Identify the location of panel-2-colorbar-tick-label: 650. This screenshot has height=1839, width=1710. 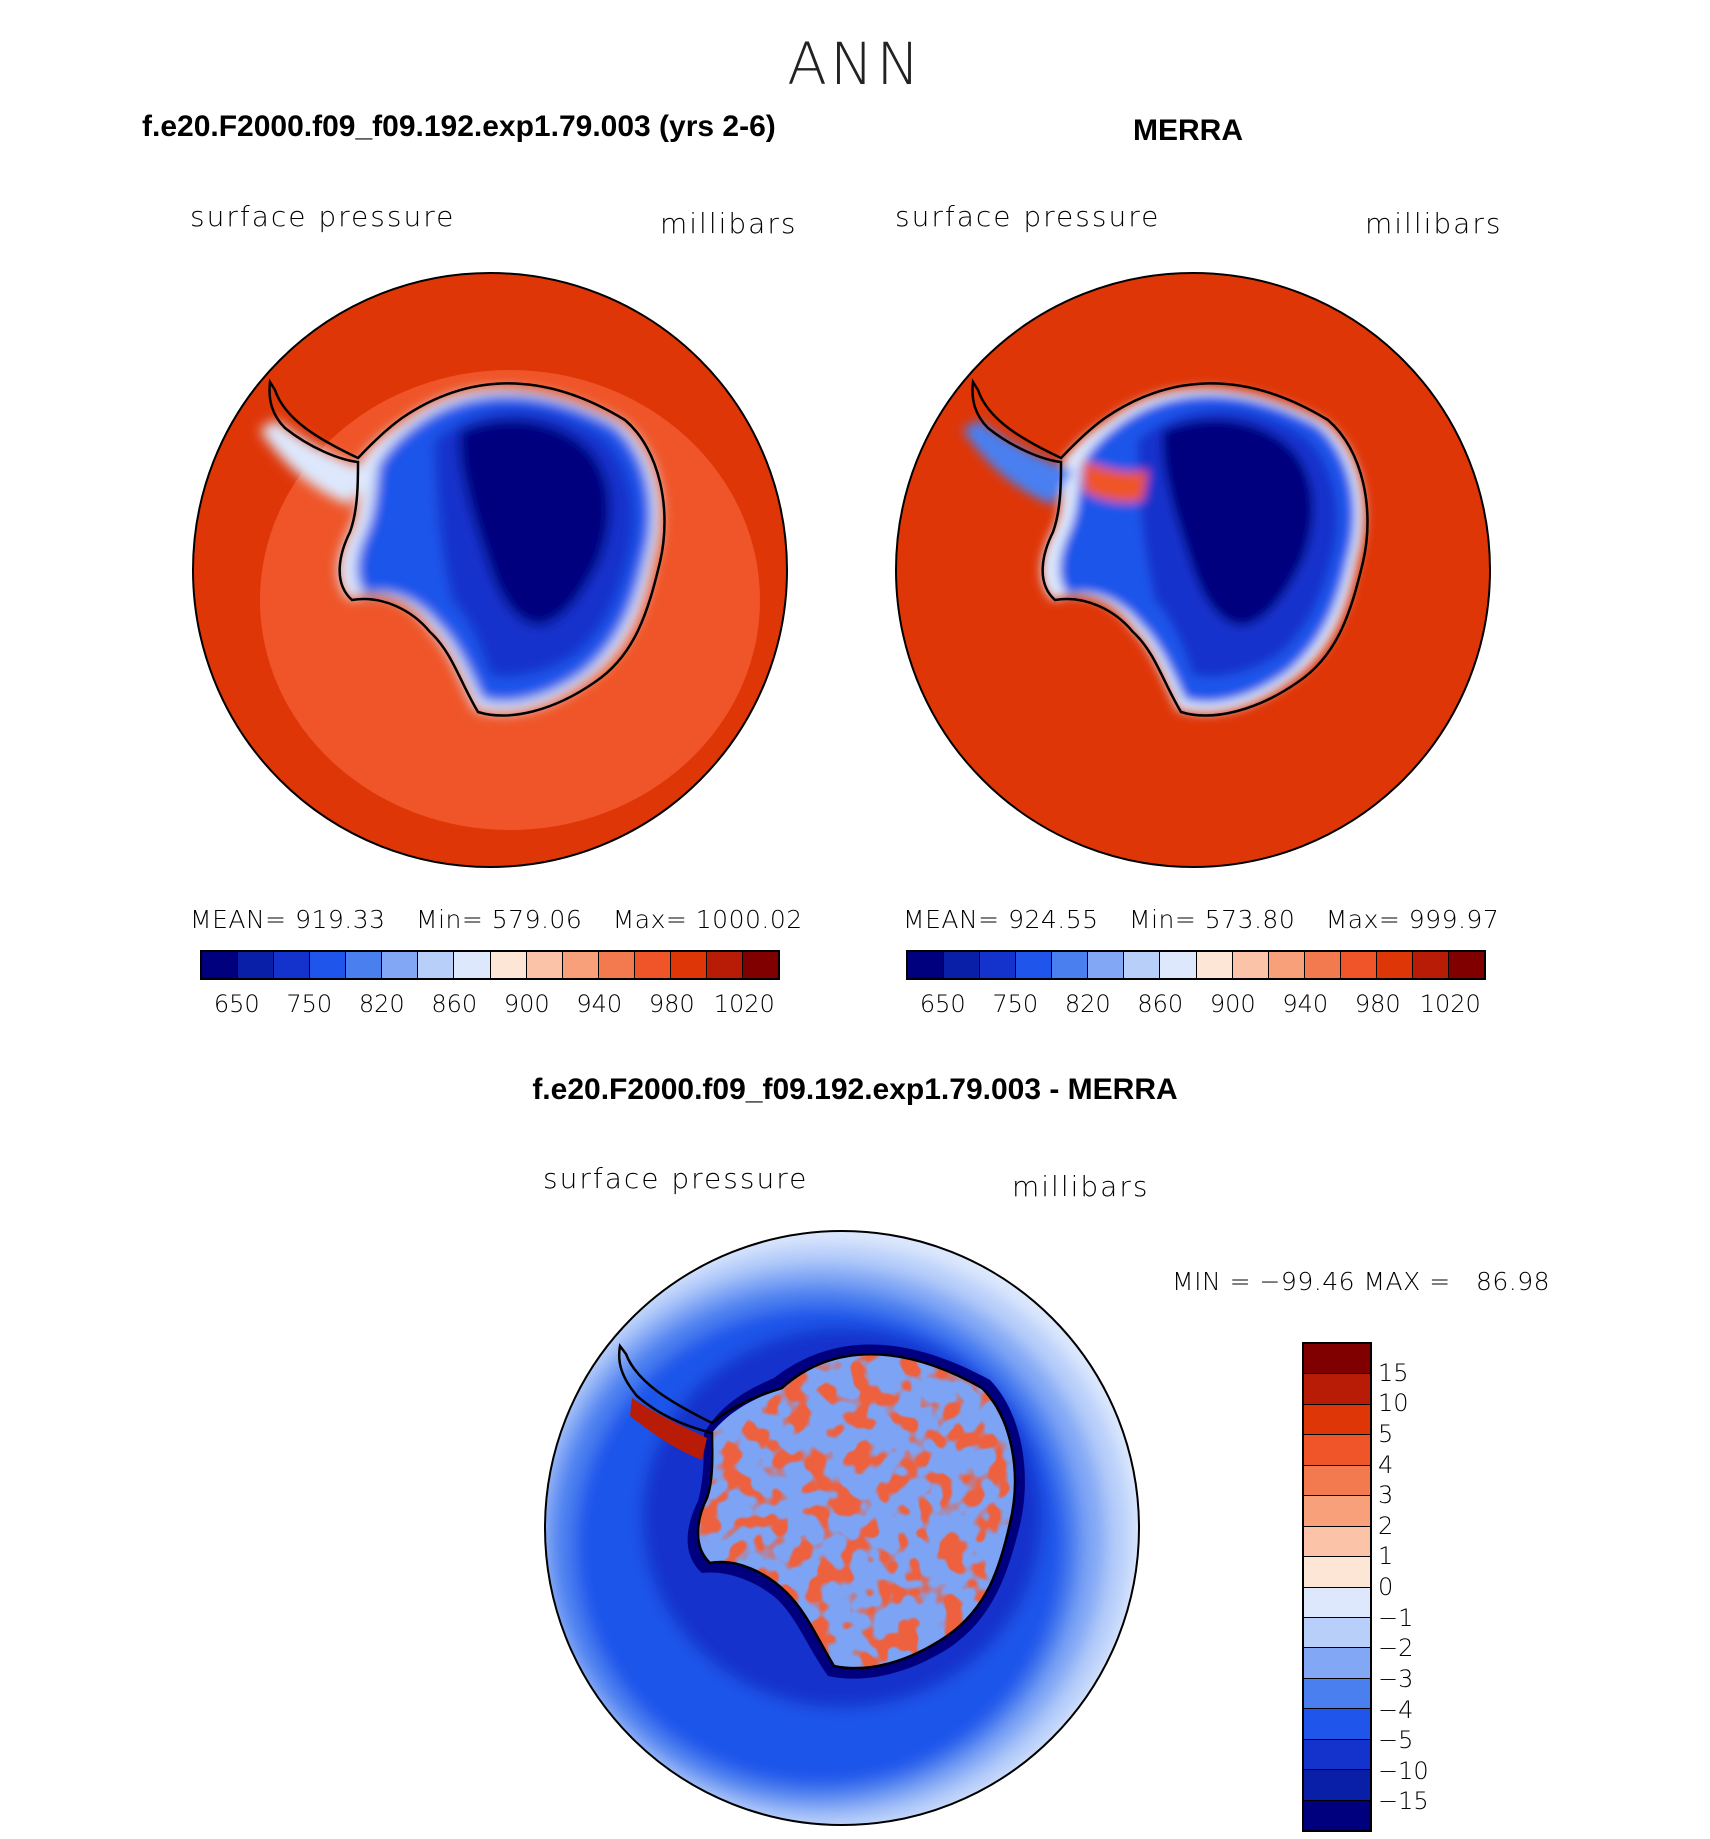
(942, 1004).